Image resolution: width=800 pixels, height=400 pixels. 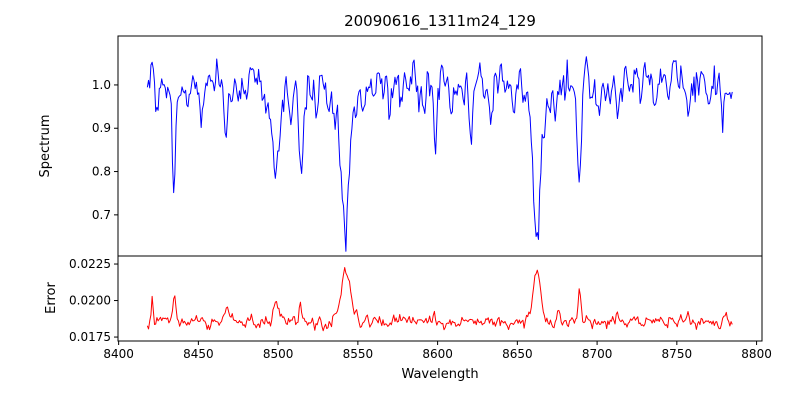 I want to click on error-line, so click(x=439, y=299).